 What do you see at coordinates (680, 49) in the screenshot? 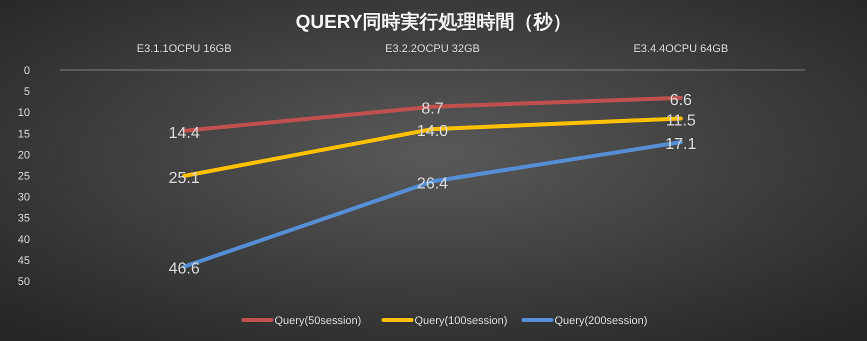
I see `x-tick-label: E3.4.4OCPU 64GB` at bounding box center [680, 49].